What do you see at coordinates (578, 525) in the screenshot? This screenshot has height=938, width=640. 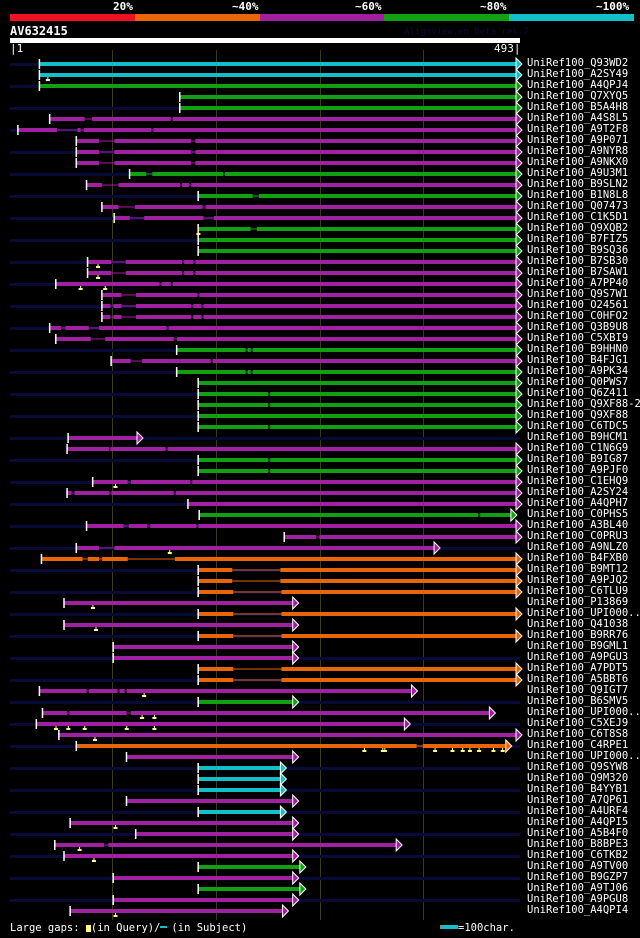 I see `hit-label: UniRef100_A3BL40` at bounding box center [578, 525].